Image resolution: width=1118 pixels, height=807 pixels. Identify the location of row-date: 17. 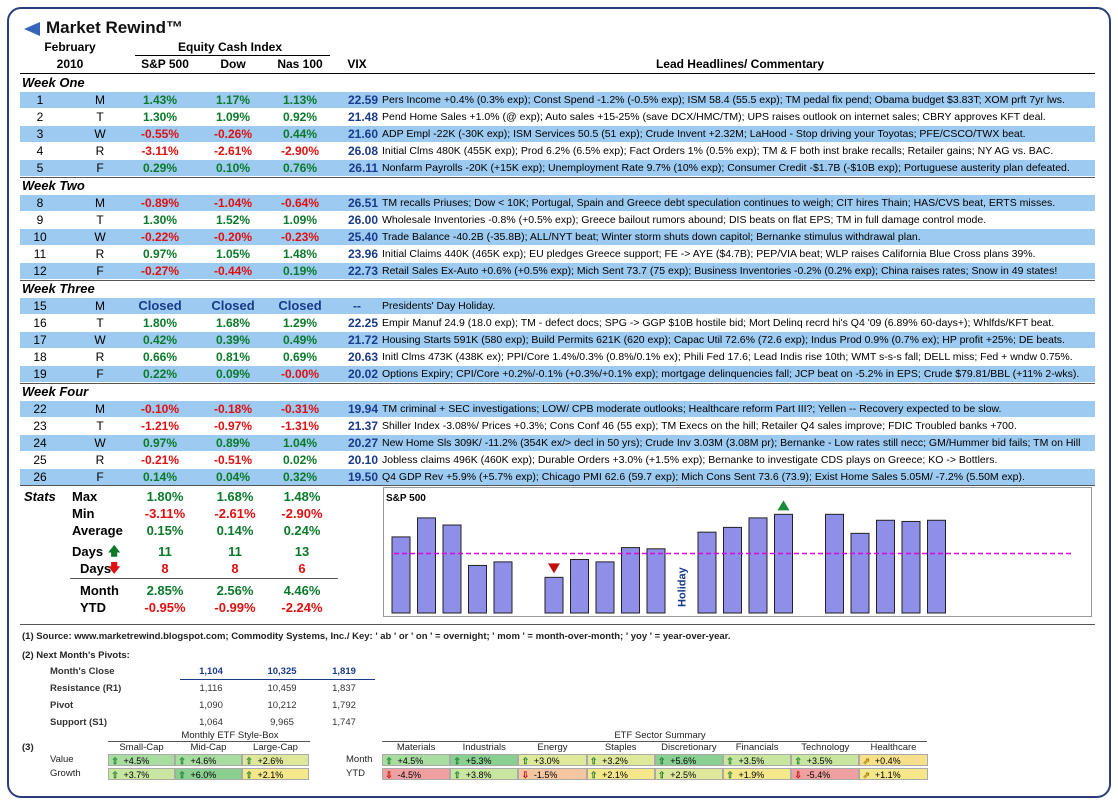
(40, 340).